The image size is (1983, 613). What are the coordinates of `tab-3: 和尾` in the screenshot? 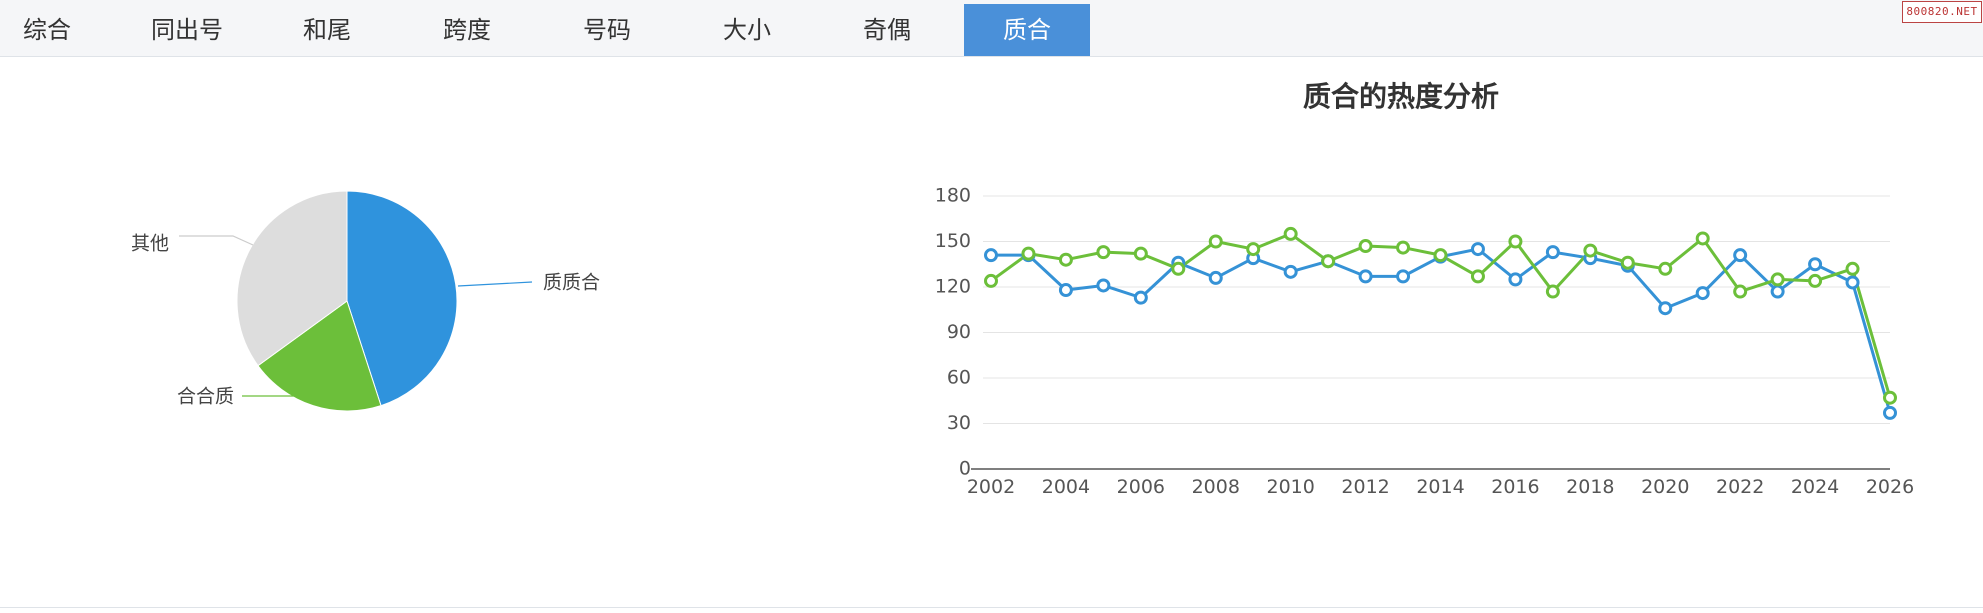 It's located at (327, 30).